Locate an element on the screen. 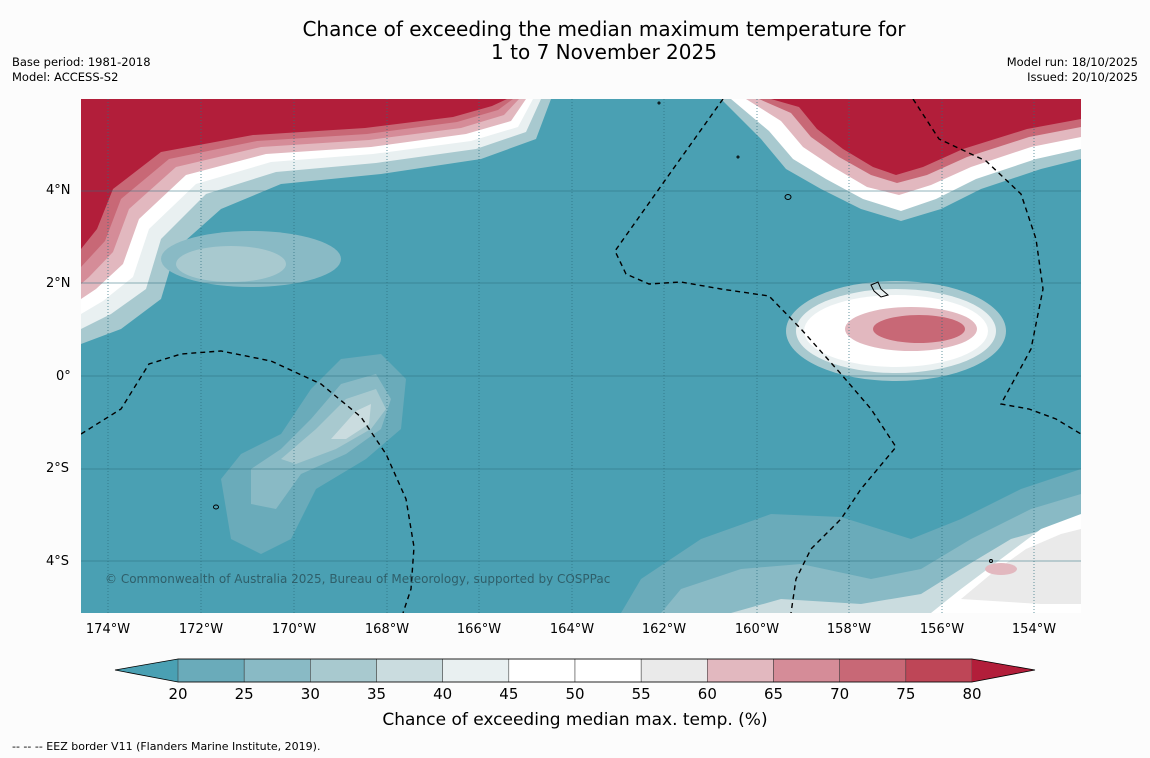  colorbar-tick-label: 20 is located at coordinates (178, 694).